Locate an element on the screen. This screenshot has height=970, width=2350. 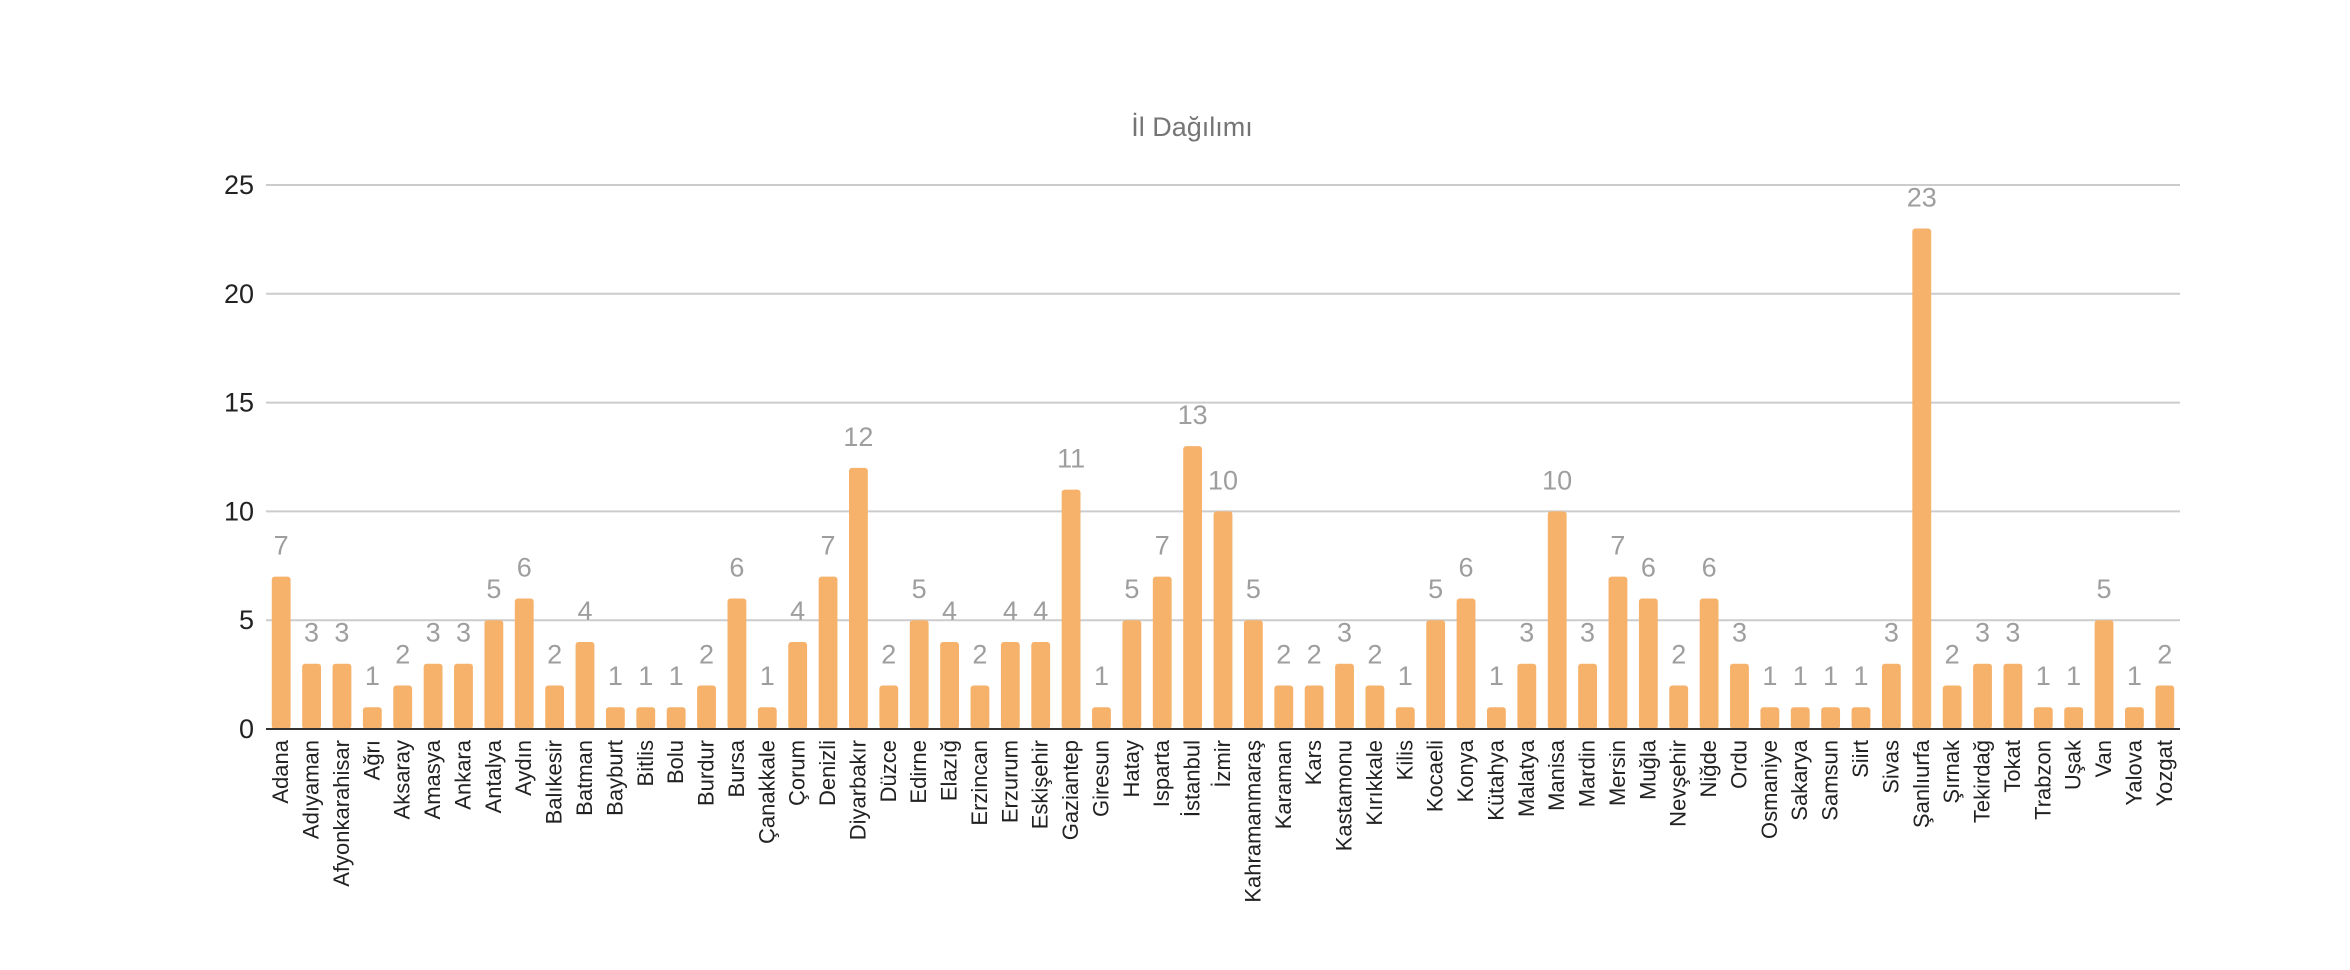
data-label: 13 is located at coordinates (1193, 415).